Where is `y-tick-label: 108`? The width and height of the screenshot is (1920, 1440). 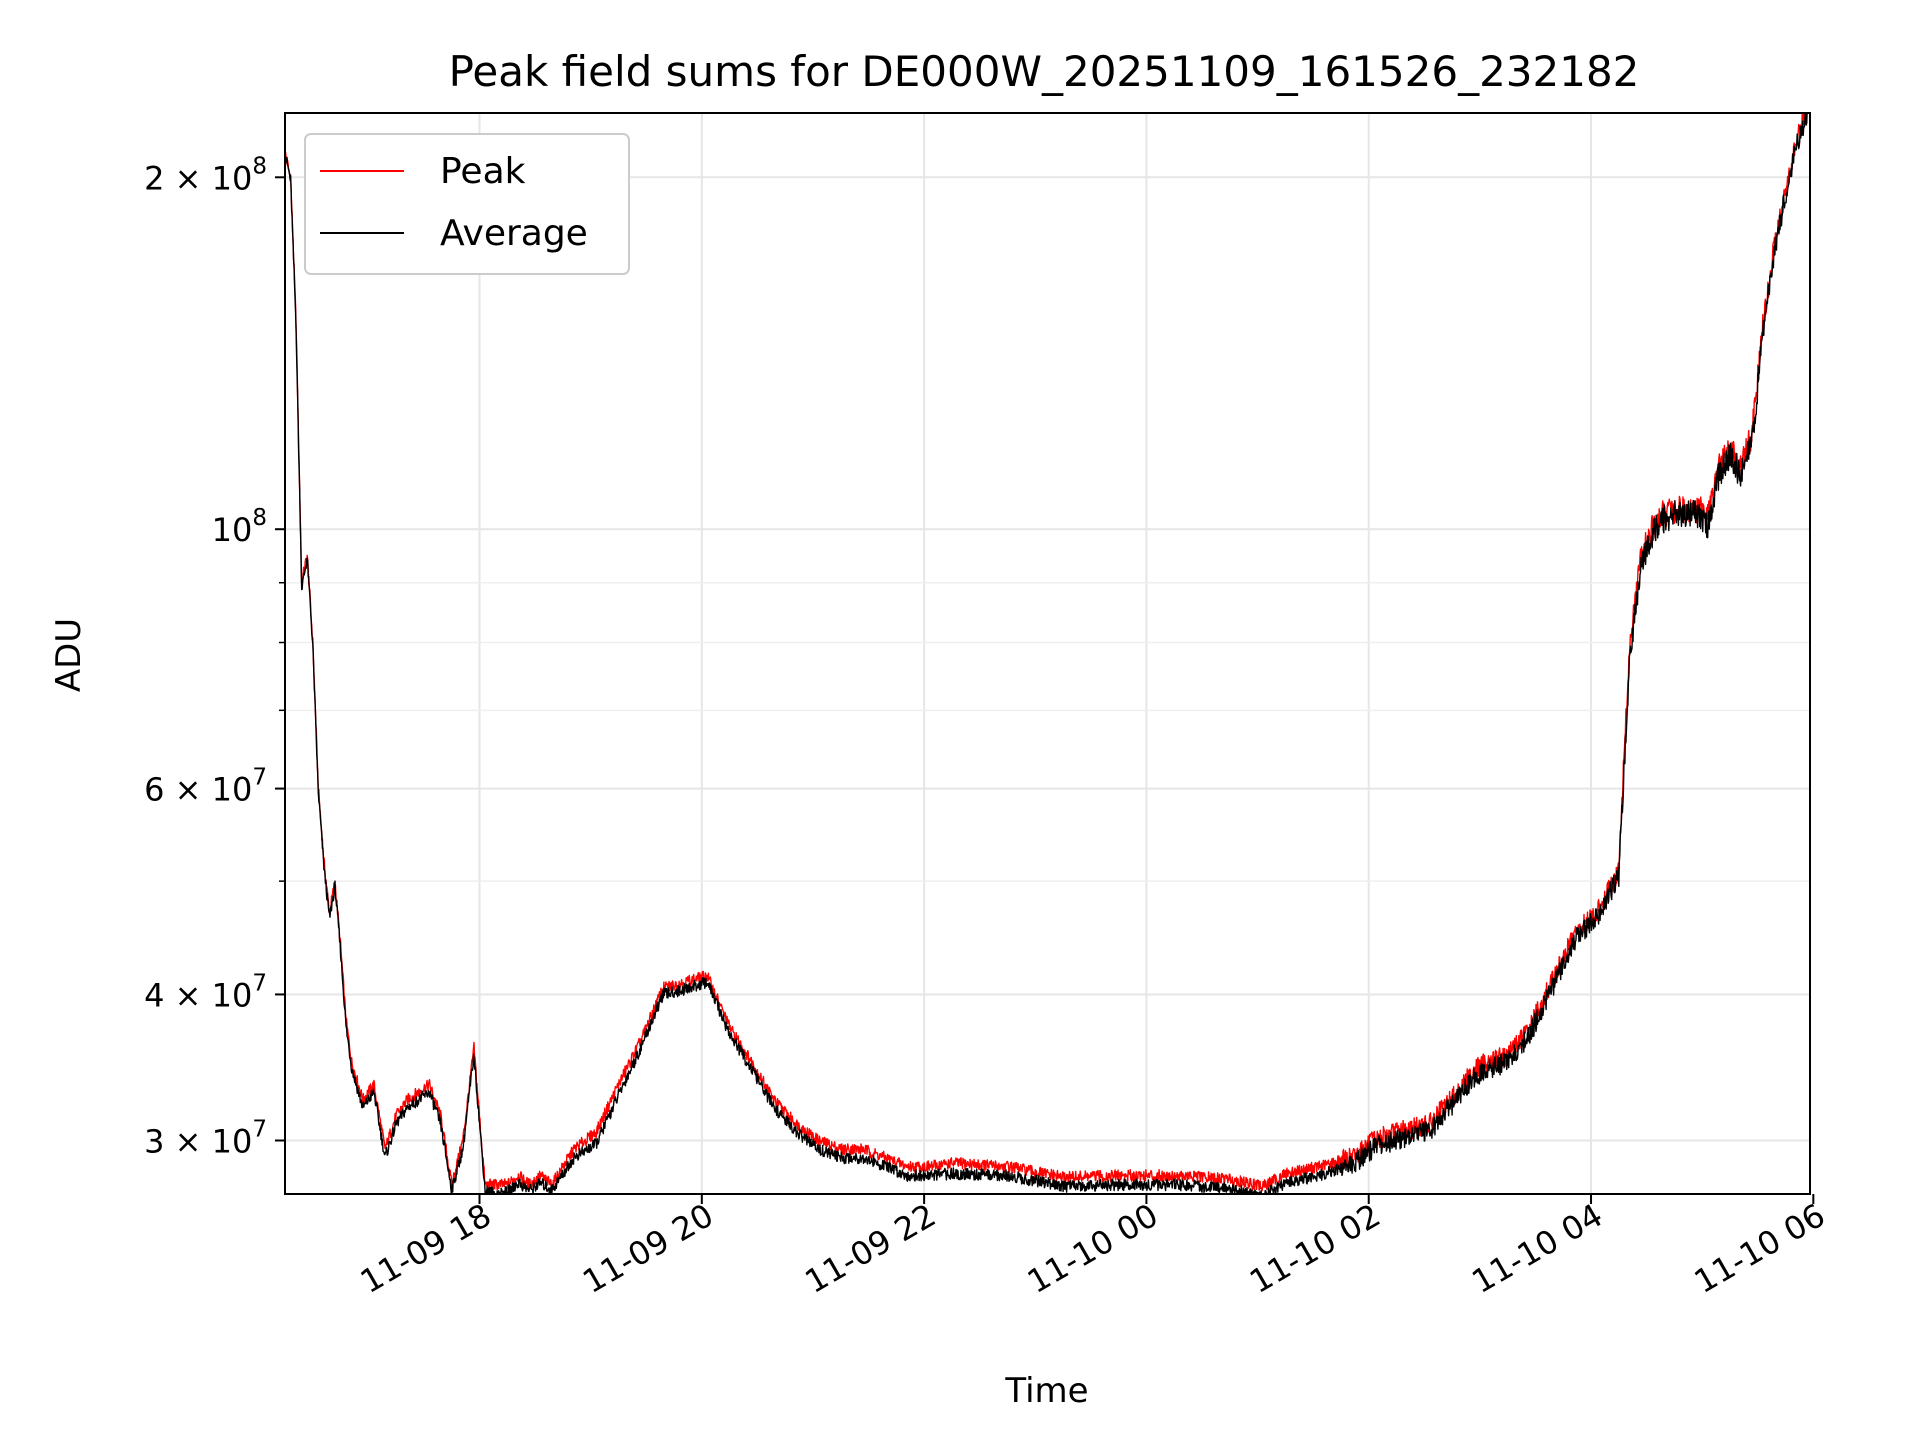 y-tick-label: 108 is located at coordinates (239, 527).